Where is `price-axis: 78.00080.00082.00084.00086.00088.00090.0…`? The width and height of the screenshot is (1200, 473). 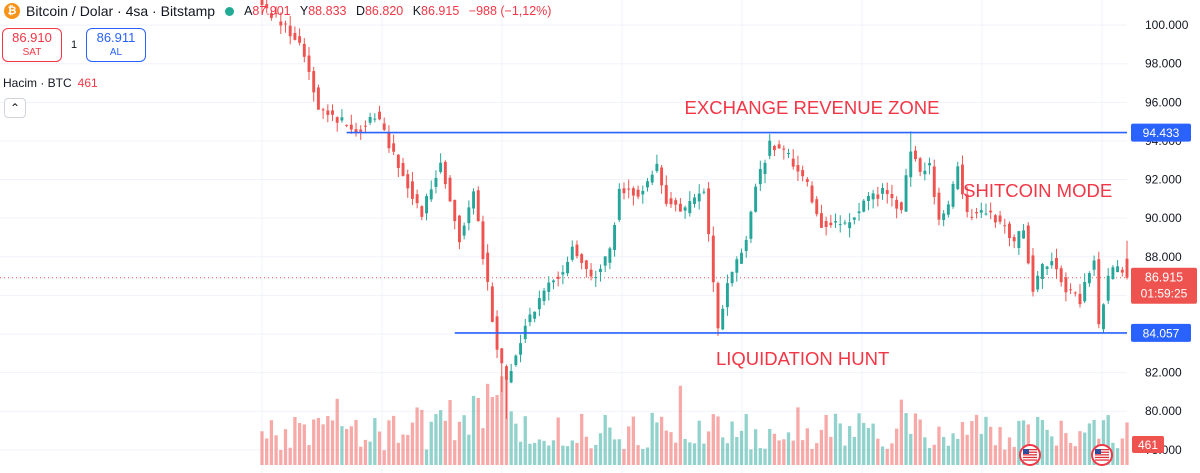 price-axis: 78.00080.00082.00084.00086.00088.00090.0… is located at coordinates (1164, 237).